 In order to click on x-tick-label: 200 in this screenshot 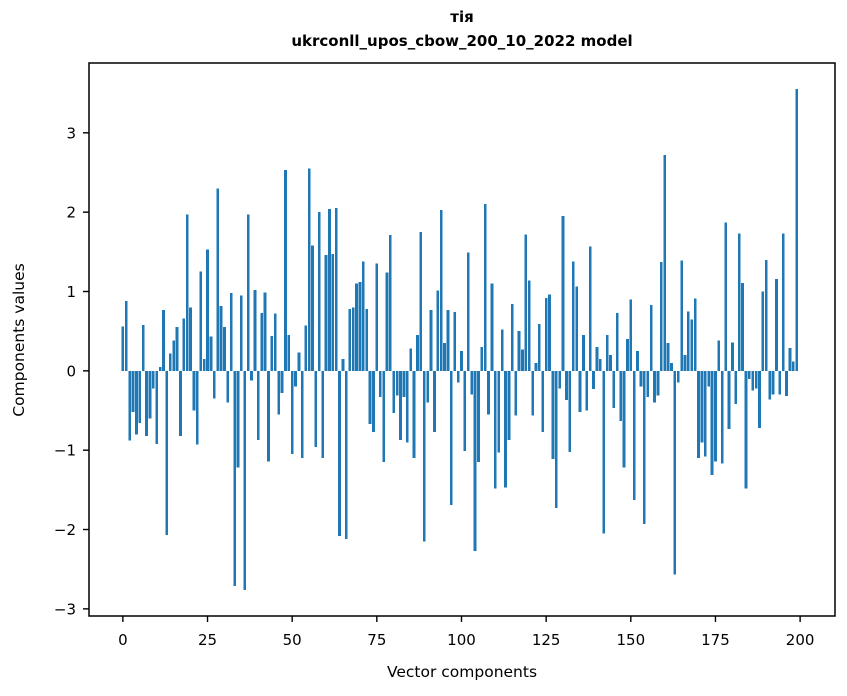, I will do `click(800, 640)`.